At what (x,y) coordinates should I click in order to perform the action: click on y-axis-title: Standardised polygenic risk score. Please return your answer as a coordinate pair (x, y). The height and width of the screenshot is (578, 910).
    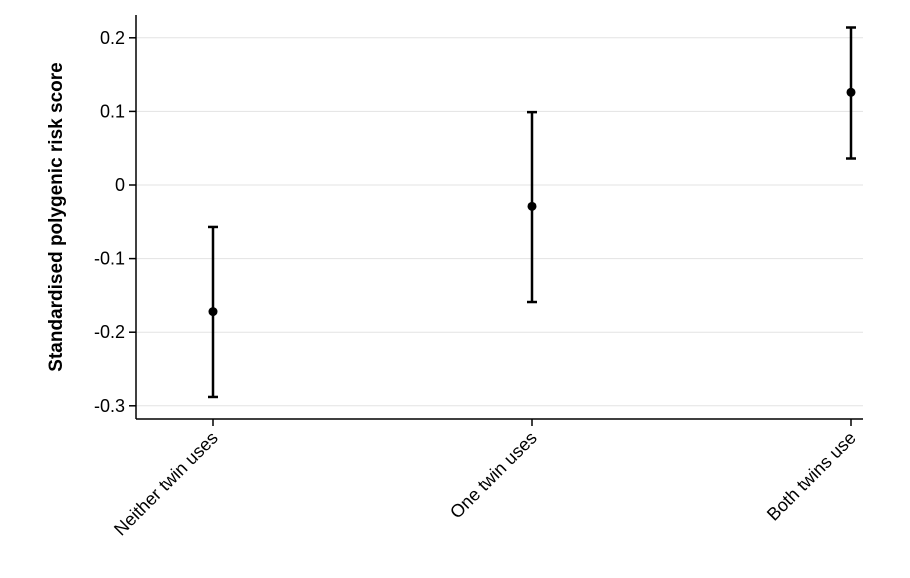
    Looking at the image, I should click on (56, 216).